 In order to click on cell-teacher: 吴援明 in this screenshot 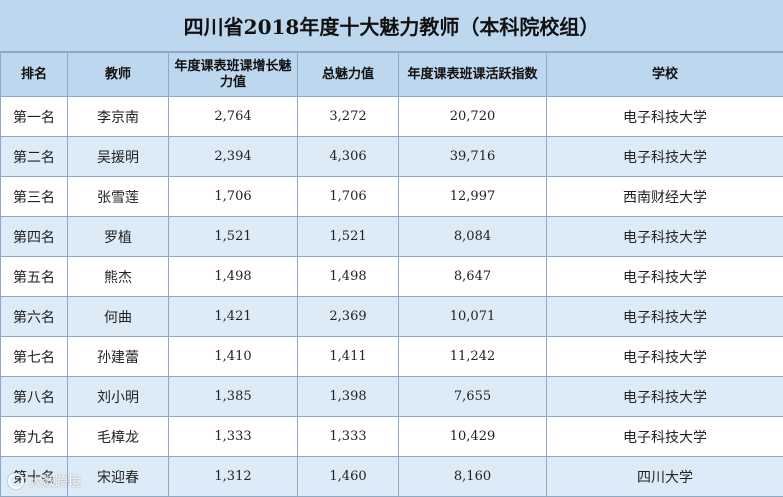, I will do `click(118, 157)`.